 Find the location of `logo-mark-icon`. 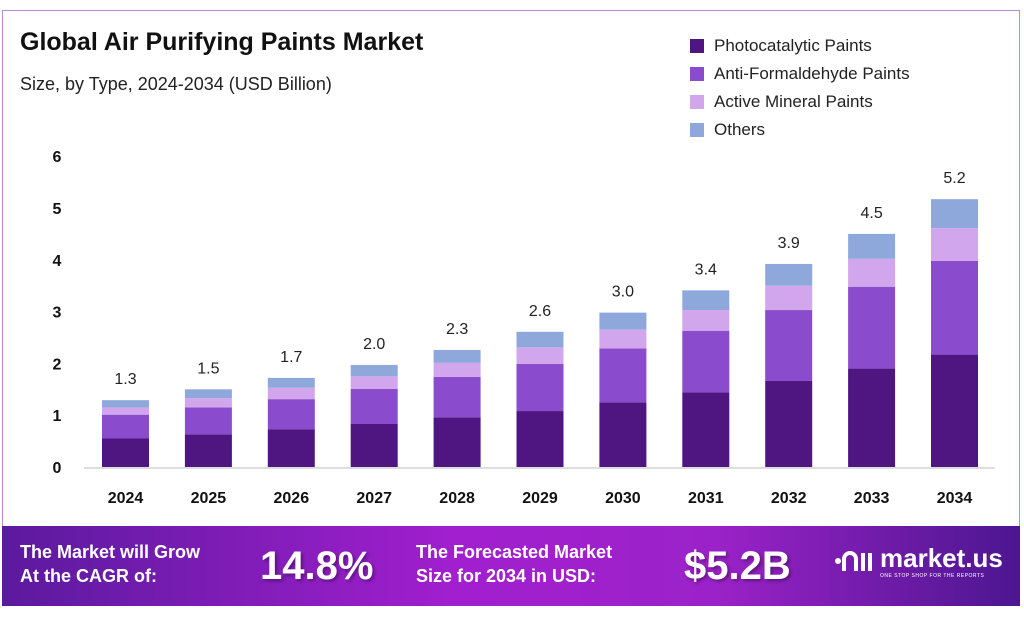

logo-mark-icon is located at coordinates (853, 561).